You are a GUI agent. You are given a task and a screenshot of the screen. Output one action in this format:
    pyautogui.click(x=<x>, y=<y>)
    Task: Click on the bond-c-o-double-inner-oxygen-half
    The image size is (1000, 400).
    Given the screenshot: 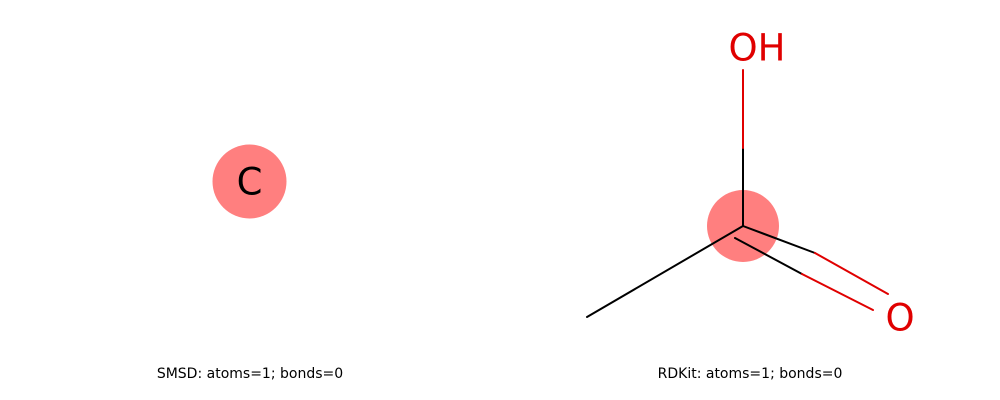 What is the action you would take?
    pyautogui.click(x=837, y=292)
    